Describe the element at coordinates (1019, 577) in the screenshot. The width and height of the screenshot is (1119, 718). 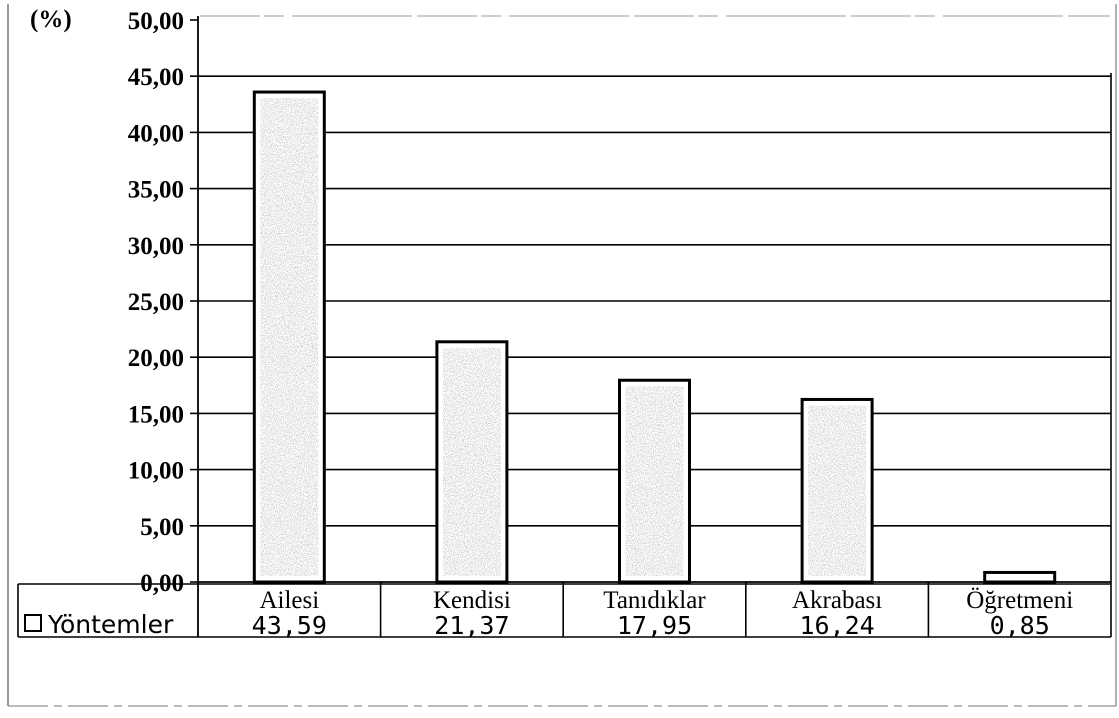
I see `bar-fill` at that location.